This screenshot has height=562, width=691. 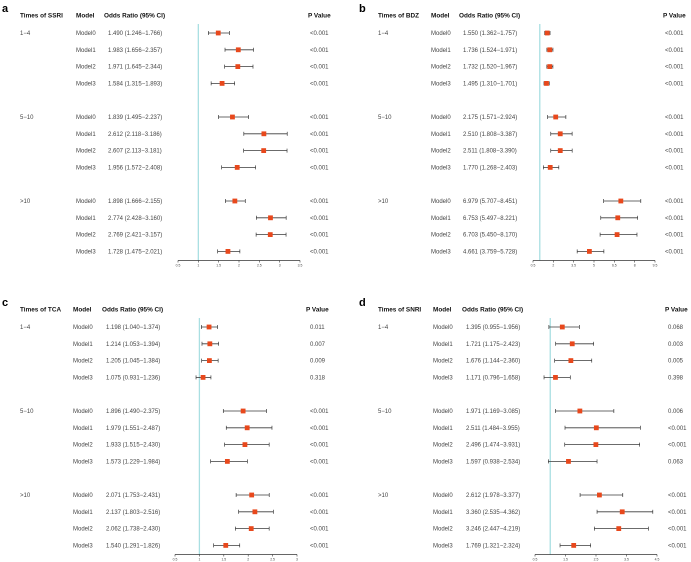 What do you see at coordinates (135, 252) in the screenshot?
I see `odds-ratio-text: 1.728 (1.475−2.021)` at bounding box center [135, 252].